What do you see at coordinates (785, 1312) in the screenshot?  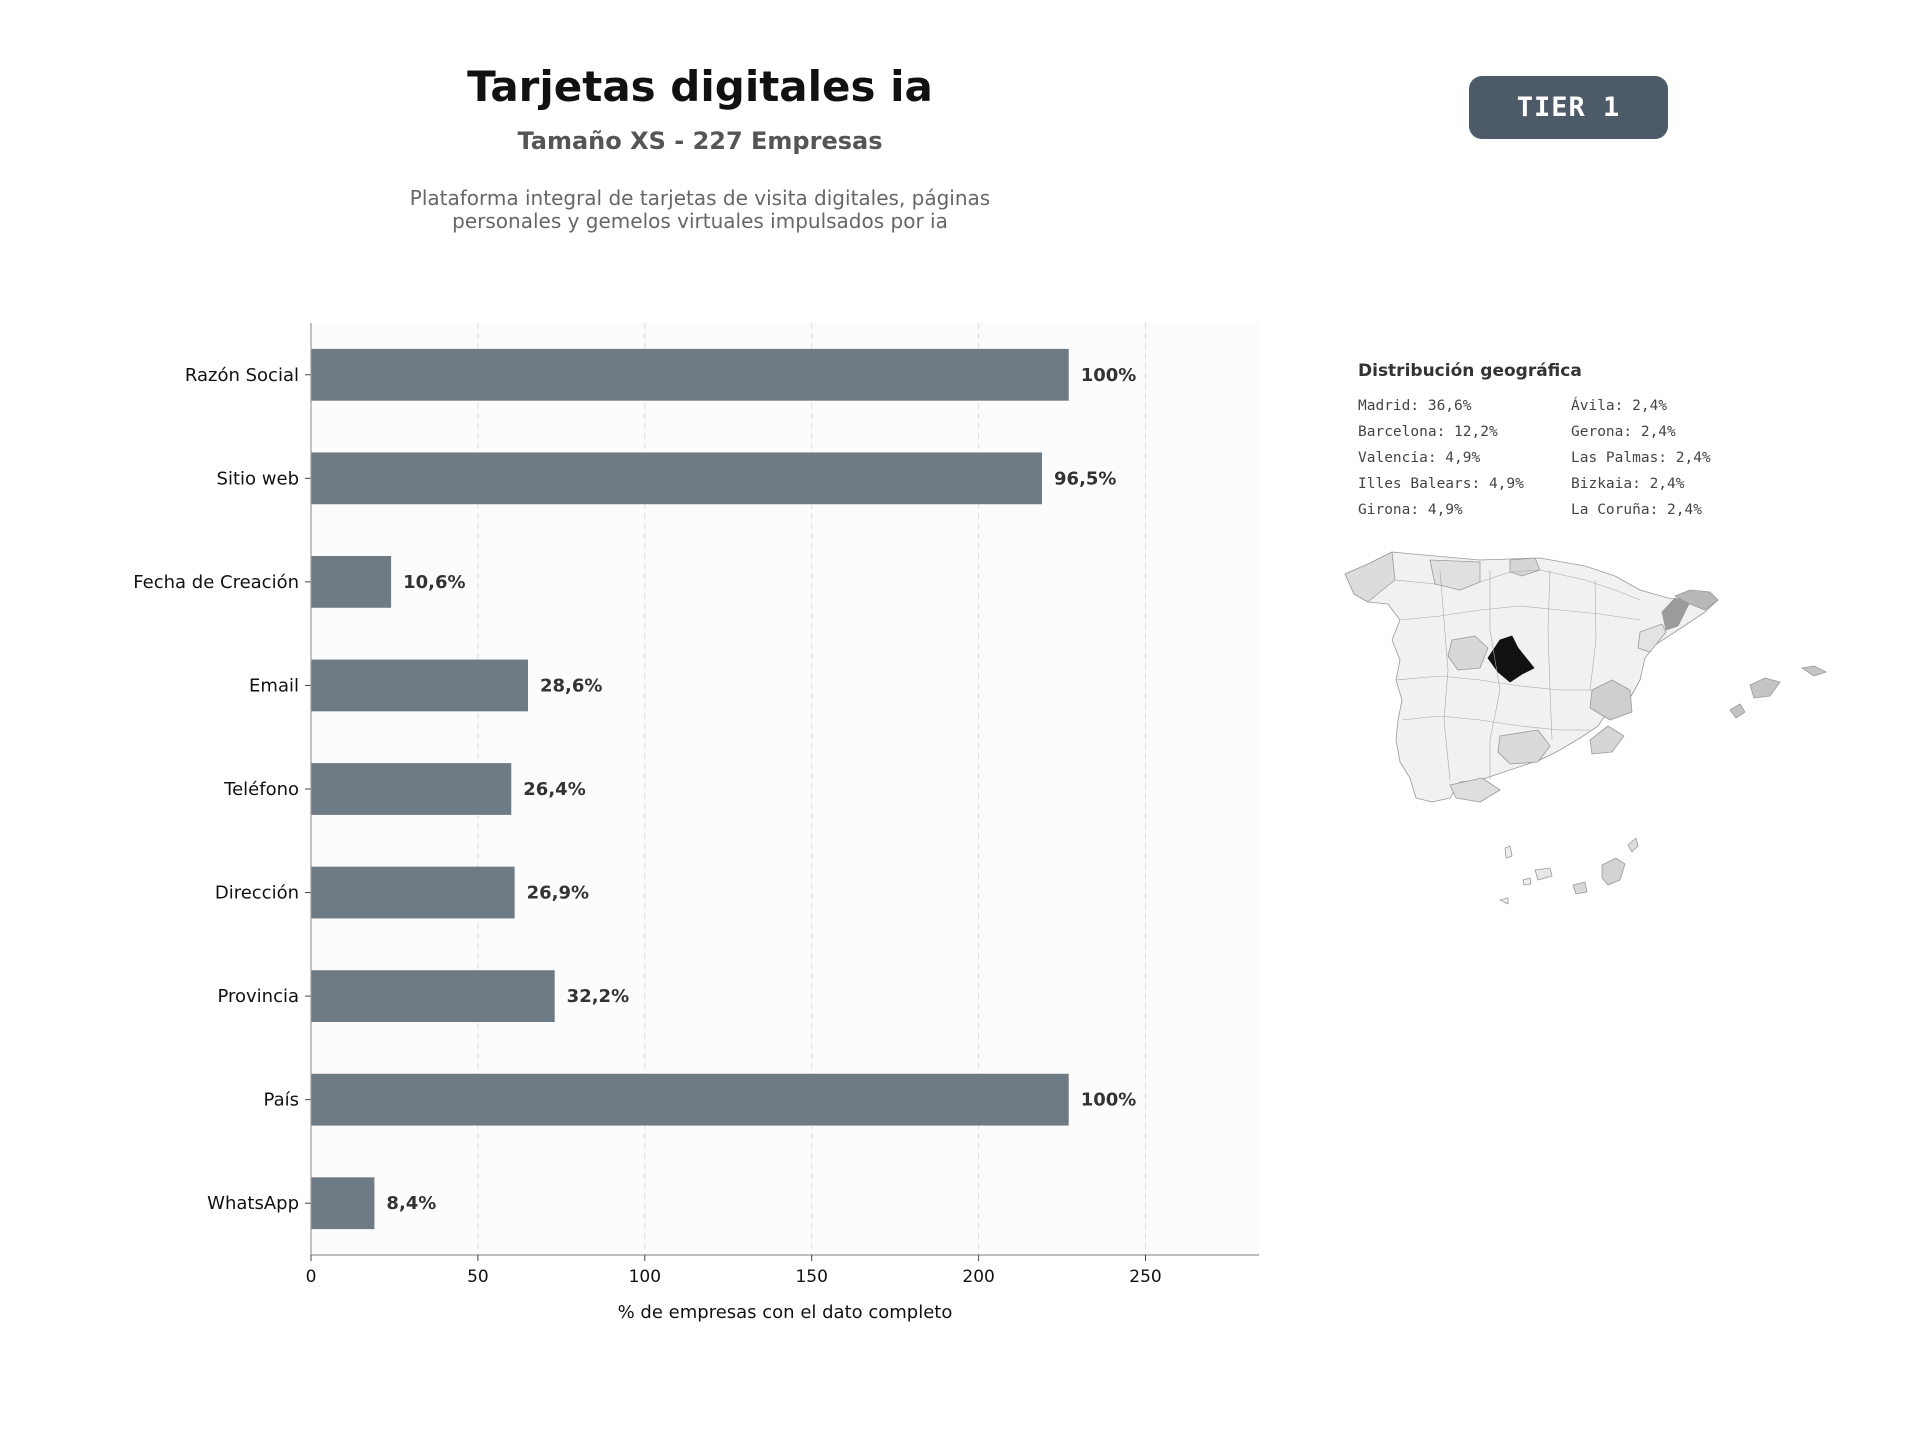 I see `x-axis-label: % de empresas con el dato completo` at bounding box center [785, 1312].